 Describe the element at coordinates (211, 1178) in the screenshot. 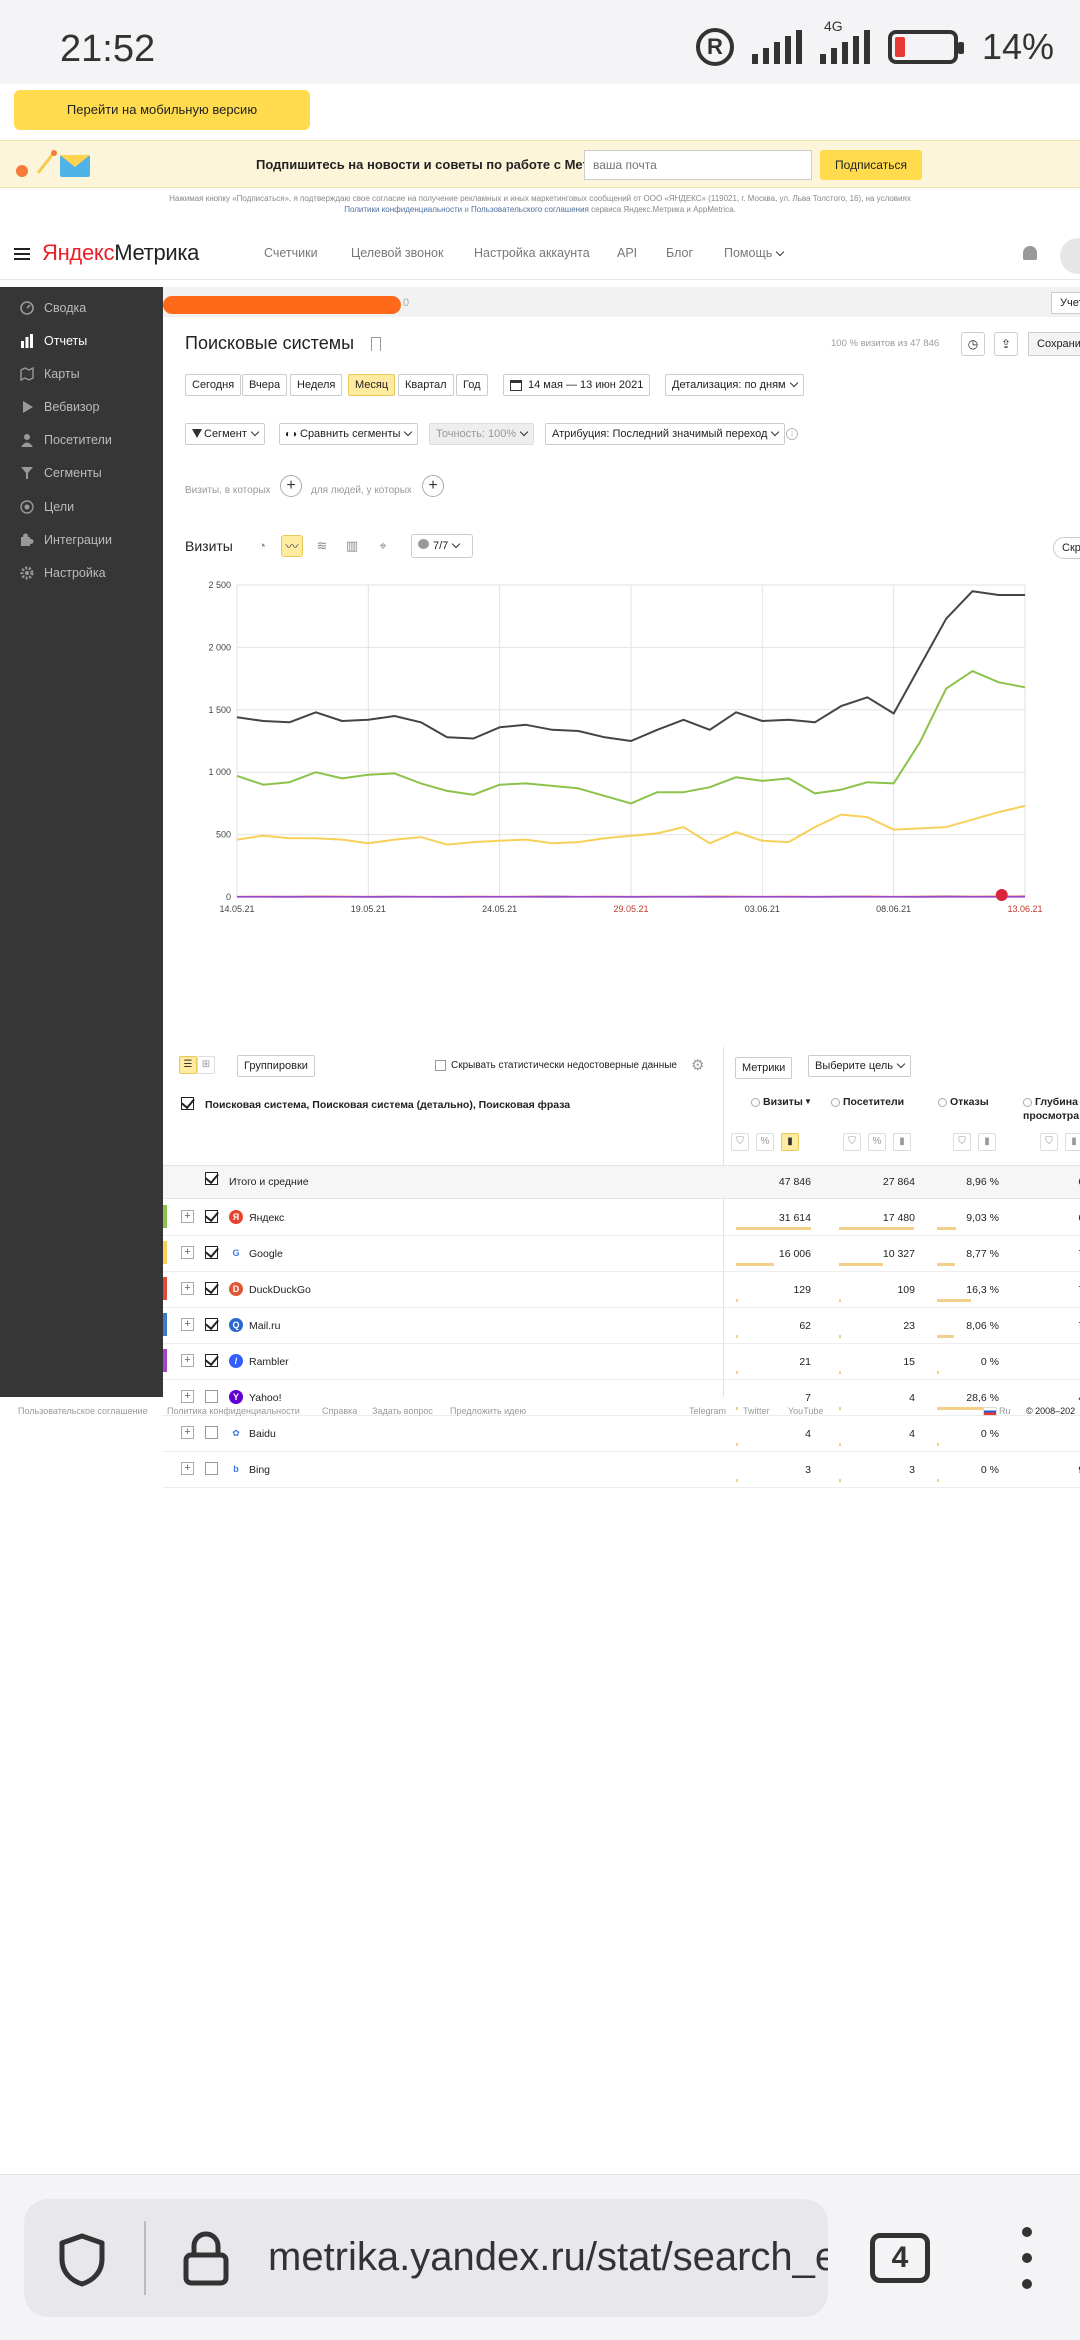

I see `totals-checkbox` at that location.